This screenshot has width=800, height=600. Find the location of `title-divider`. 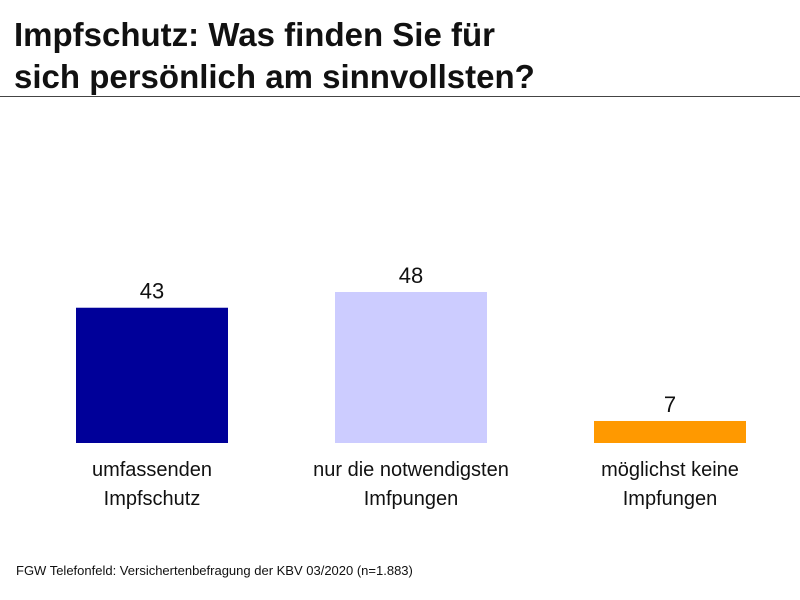

title-divider is located at coordinates (400, 96).